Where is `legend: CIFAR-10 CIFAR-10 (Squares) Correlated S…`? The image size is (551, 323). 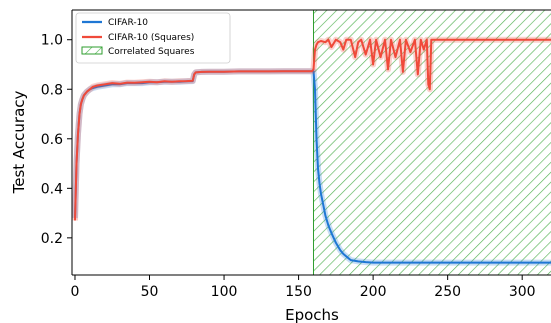
legend: CIFAR-10 CIFAR-10 (Squares) Correlated S… is located at coordinates (153, 38).